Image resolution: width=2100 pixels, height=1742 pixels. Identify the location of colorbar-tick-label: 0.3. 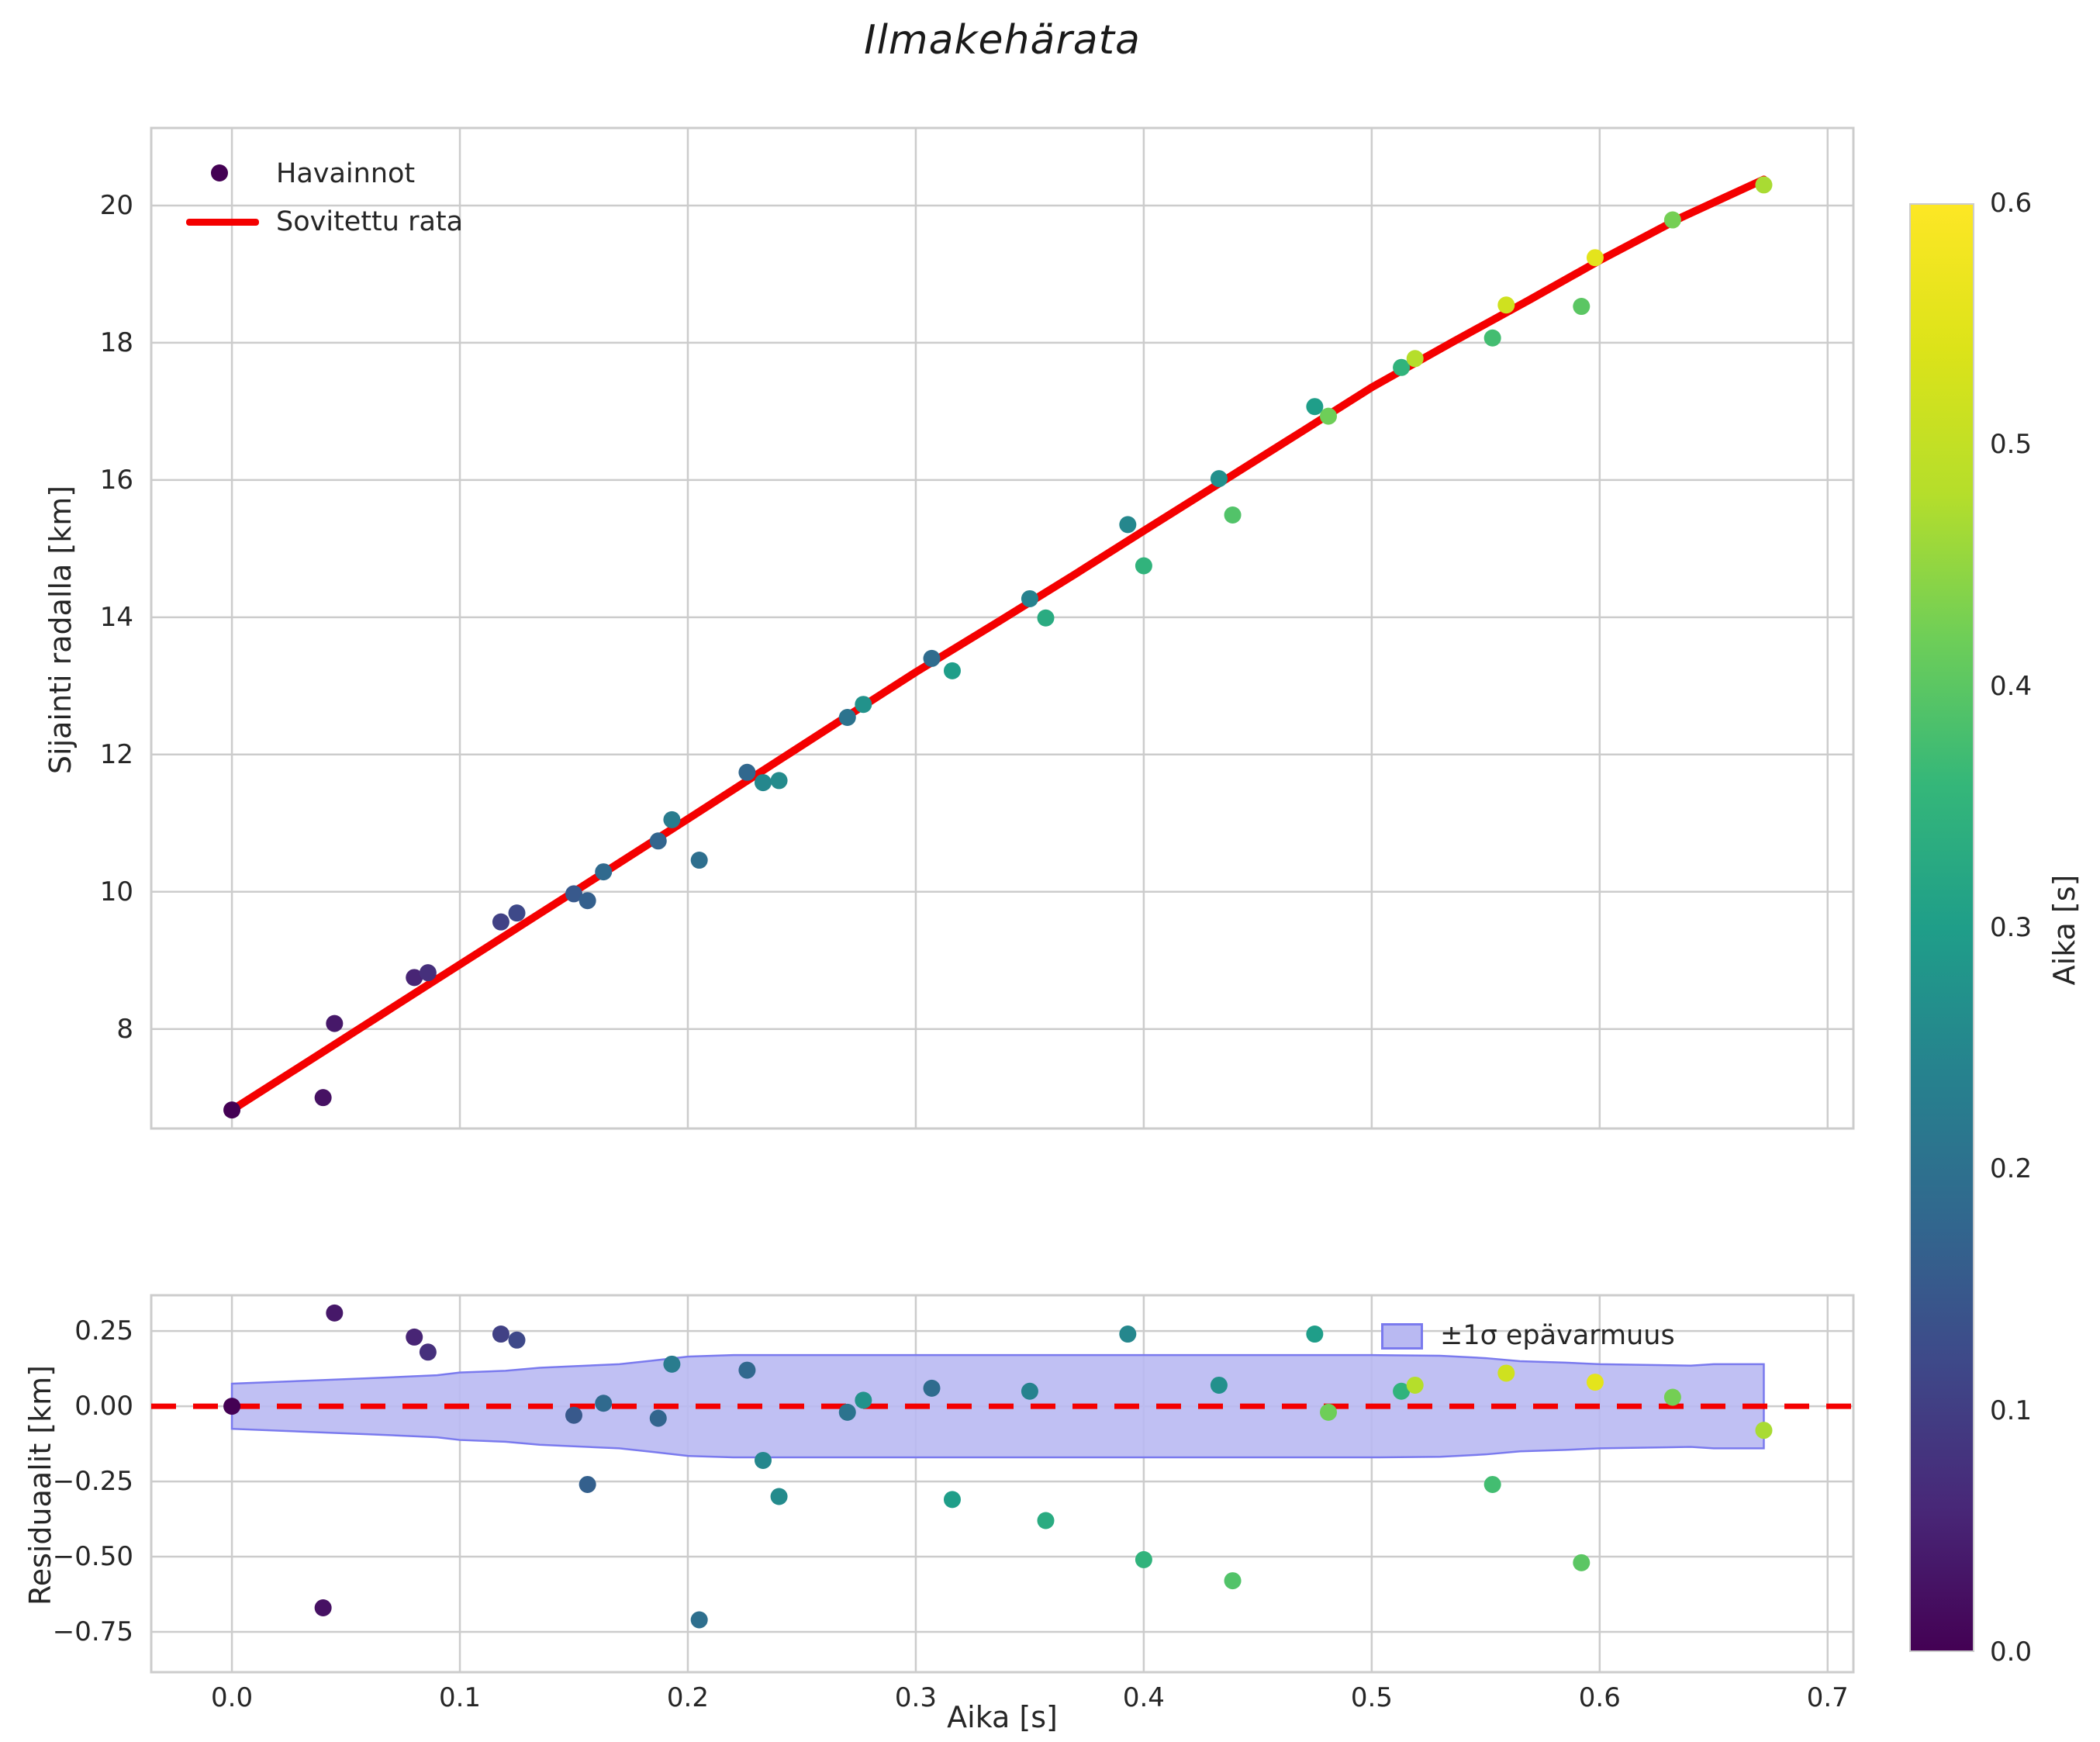
(2011, 927).